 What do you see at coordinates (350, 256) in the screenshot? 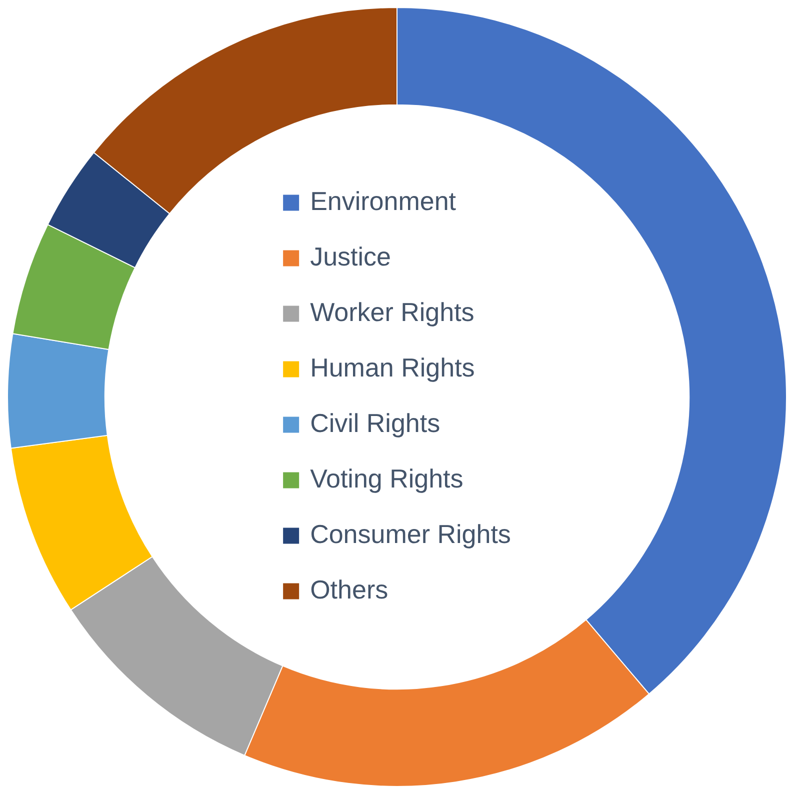
I see `legend-label: Justice` at bounding box center [350, 256].